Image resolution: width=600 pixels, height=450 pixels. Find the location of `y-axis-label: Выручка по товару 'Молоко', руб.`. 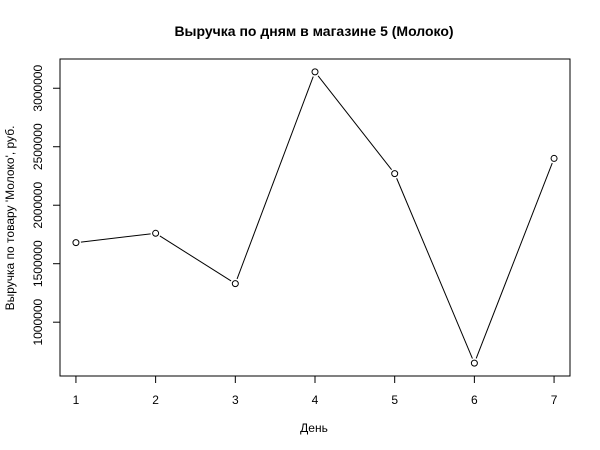

y-axis-label: Выручка по товару 'Молоко', руб. is located at coordinates (10, 218).